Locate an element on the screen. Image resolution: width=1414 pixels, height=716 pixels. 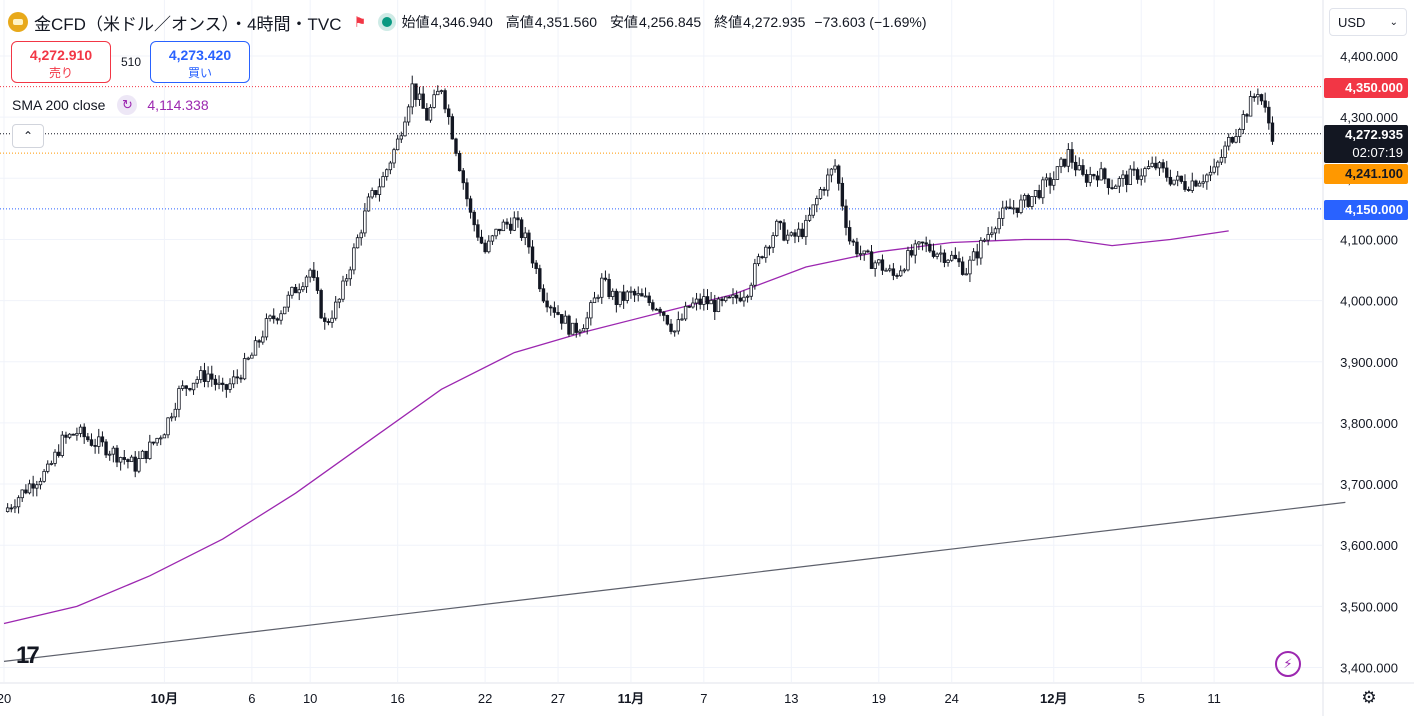
tradingview-logo-icon: 17 is located at coordinates (28, 655).